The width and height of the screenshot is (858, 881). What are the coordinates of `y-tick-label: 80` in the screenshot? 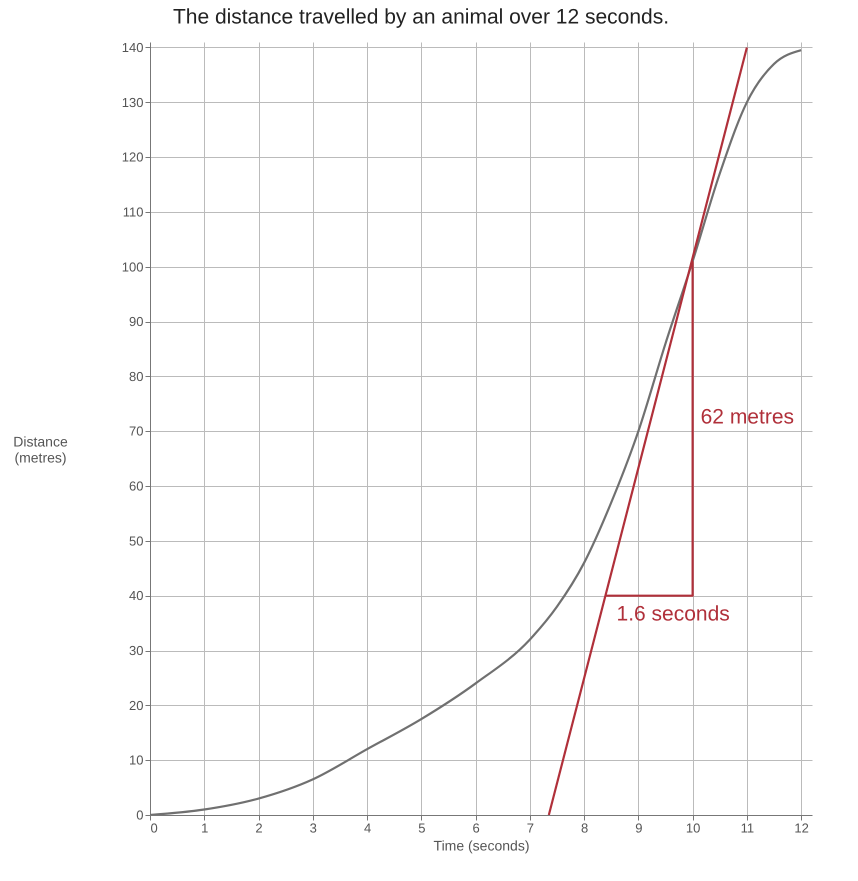 It's located at (136, 376).